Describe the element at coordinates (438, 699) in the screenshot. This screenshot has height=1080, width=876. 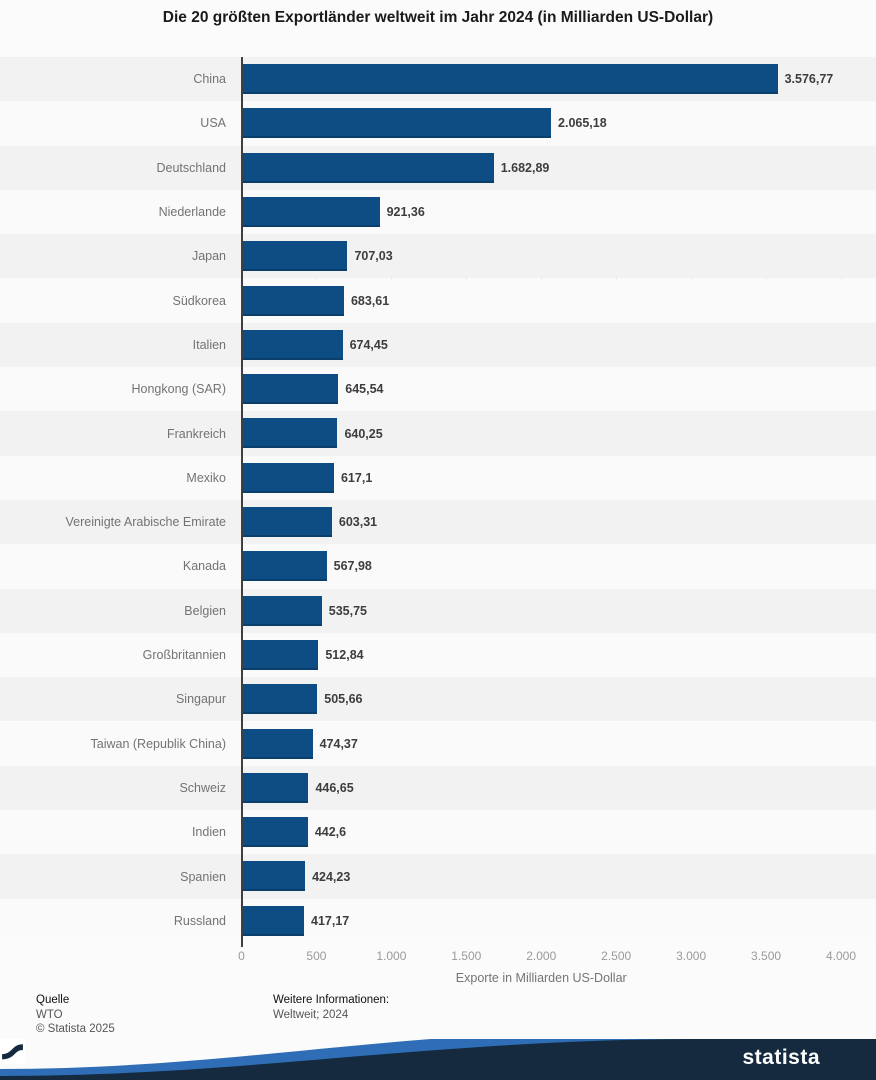
I see `bar-row: Singapur 505,66` at that location.